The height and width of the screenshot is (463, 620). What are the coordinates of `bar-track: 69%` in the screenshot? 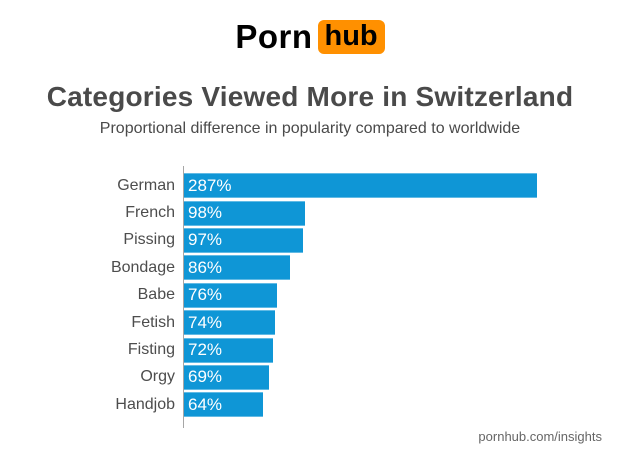 It's located at (402, 377).